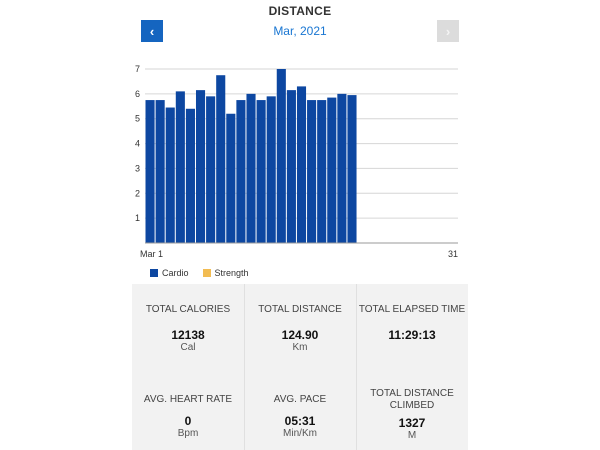  What do you see at coordinates (188, 433) in the screenshot?
I see `stat-unit: Bpm` at bounding box center [188, 433].